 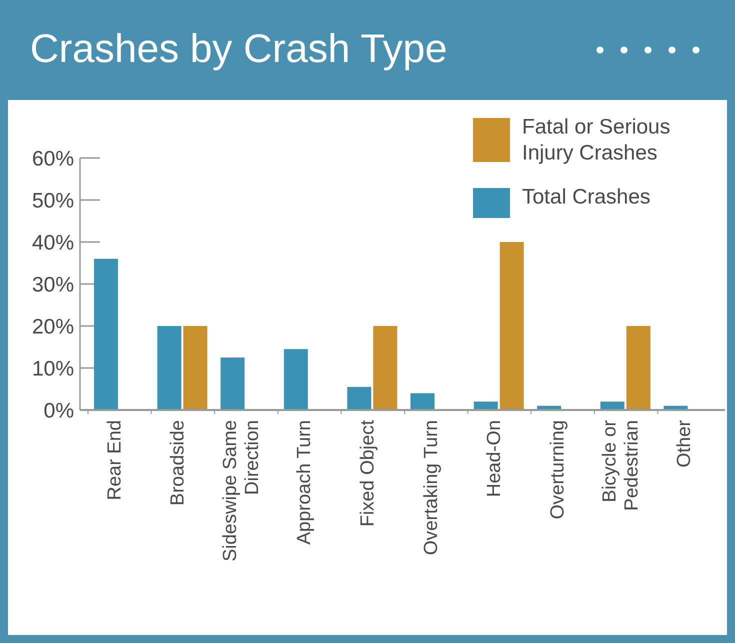 I want to click on x-tick-label: Overtaking Turn, so click(x=431, y=488).